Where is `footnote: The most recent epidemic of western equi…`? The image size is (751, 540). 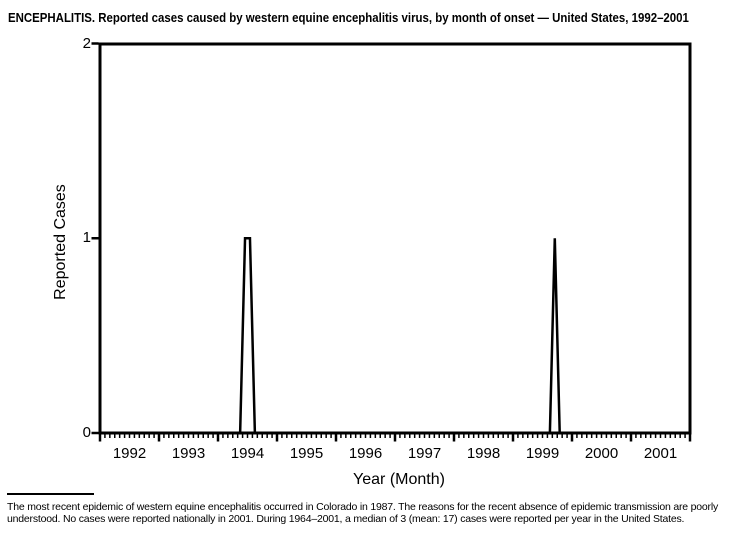
footnote: The most recent epidemic of western equi… is located at coordinates (378, 513).